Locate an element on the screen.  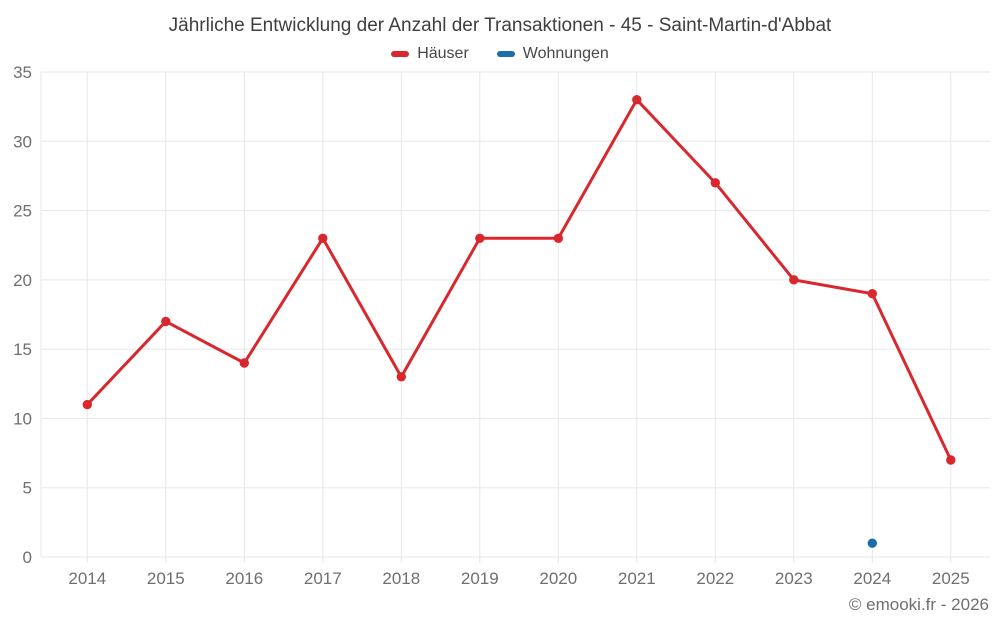
data-point-Wohnungen is located at coordinates (872, 543).